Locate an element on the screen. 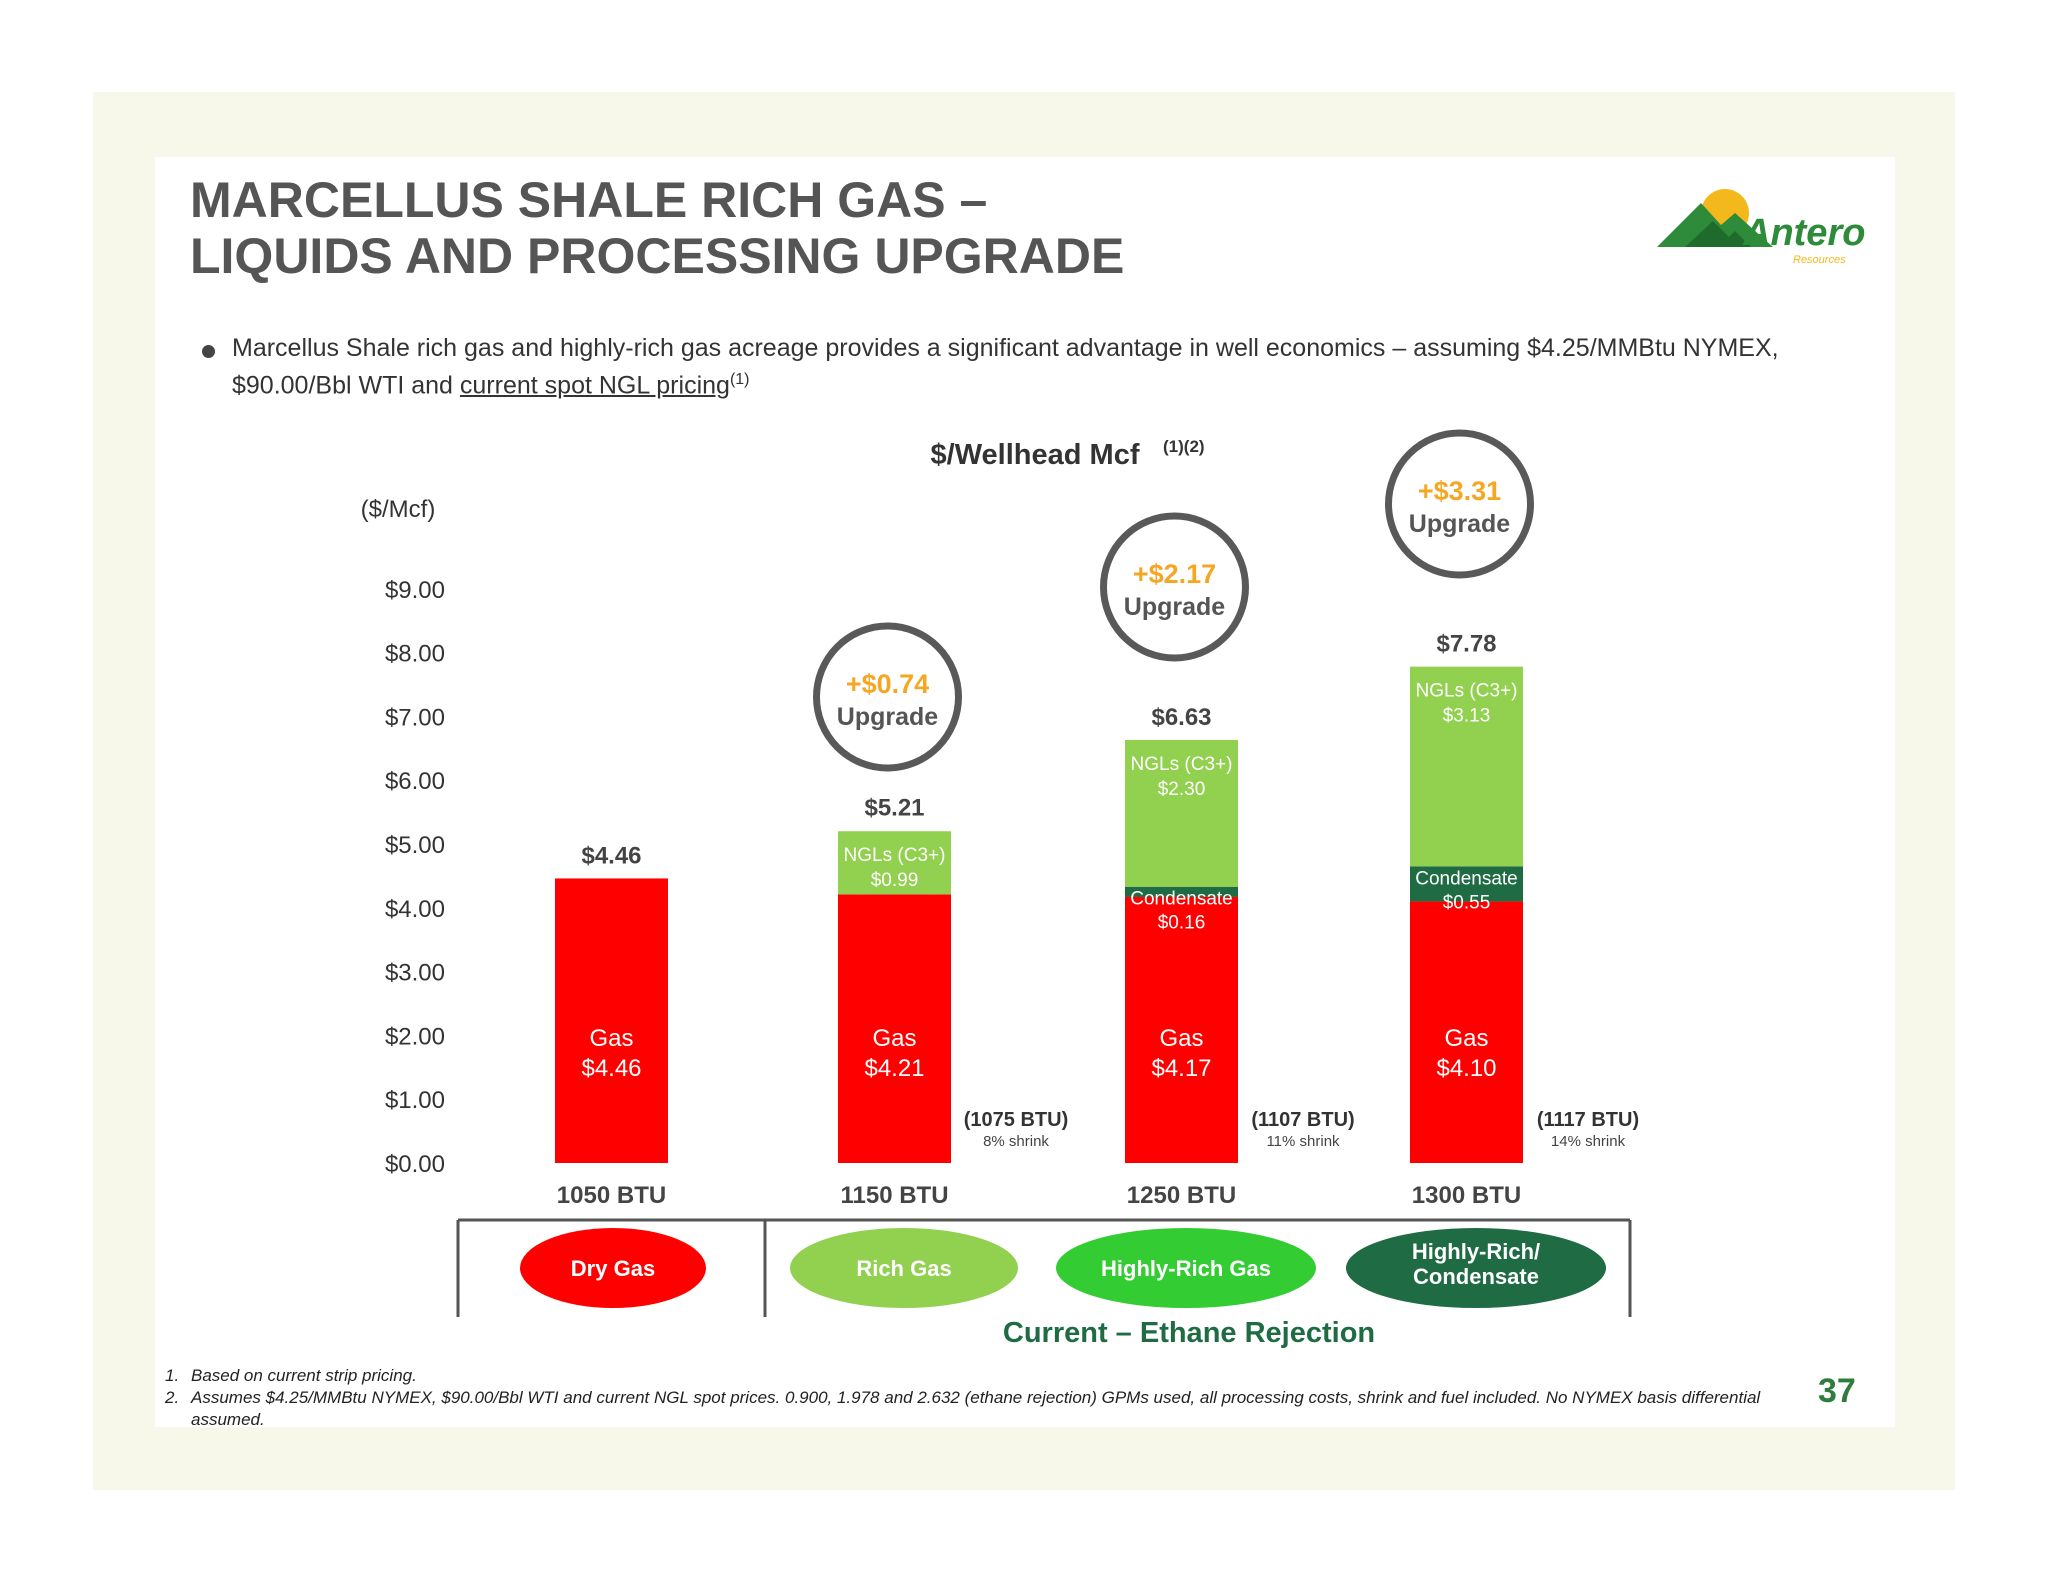 The width and height of the screenshot is (2048, 1582). bar-total-label: $7.78 is located at coordinates (1466, 644).